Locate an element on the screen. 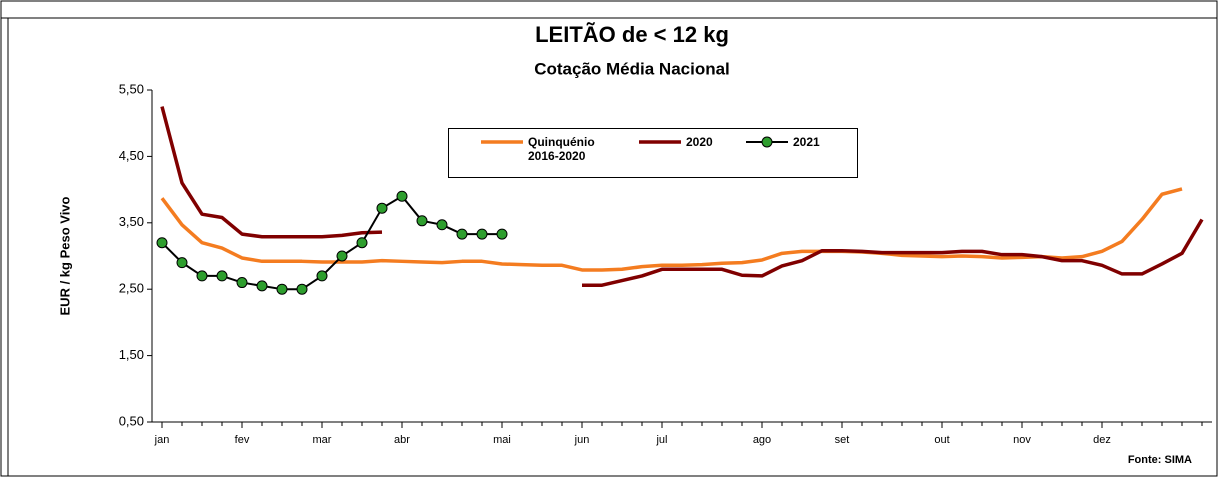 The height and width of the screenshot is (478, 1219). y-tick-label: 1,50 is located at coordinates (131, 354).